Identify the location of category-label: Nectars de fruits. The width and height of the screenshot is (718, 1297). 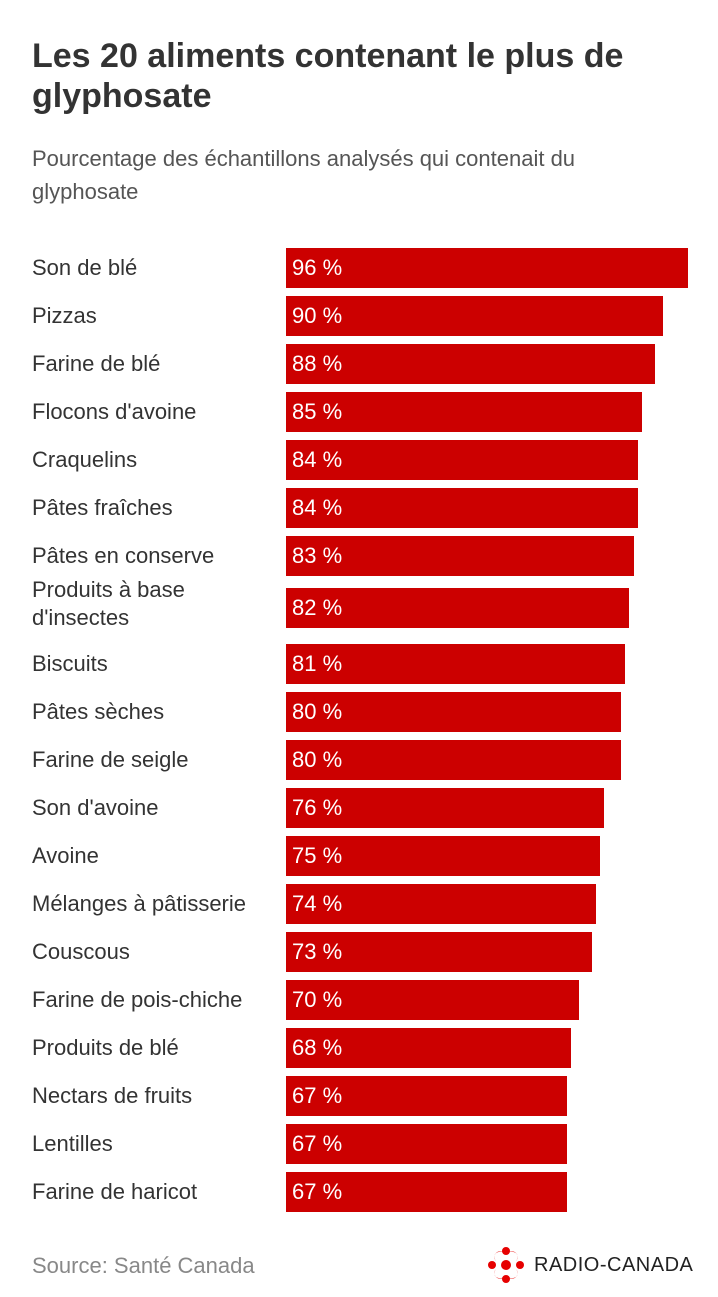
(112, 1095).